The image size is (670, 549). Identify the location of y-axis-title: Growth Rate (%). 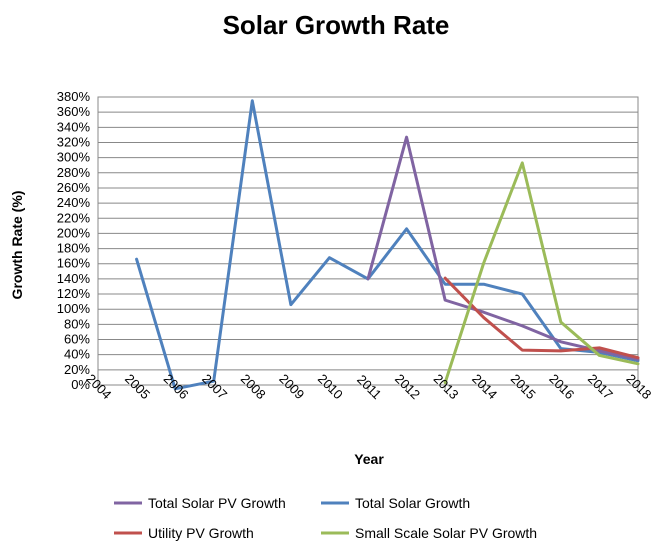
(17, 245).